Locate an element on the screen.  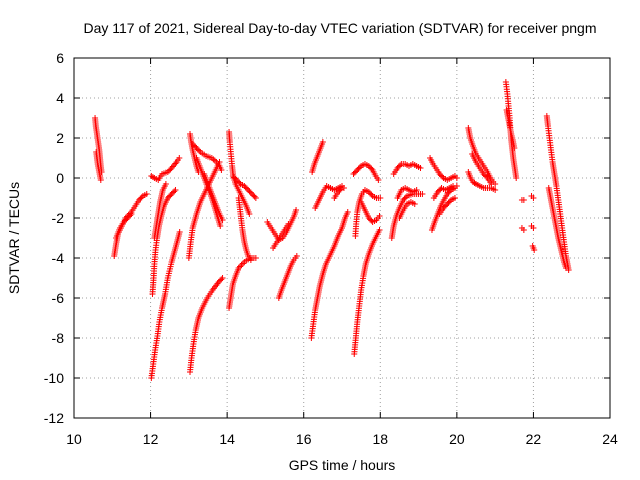
y-tick-label: -8 is located at coordinates (58, 338).